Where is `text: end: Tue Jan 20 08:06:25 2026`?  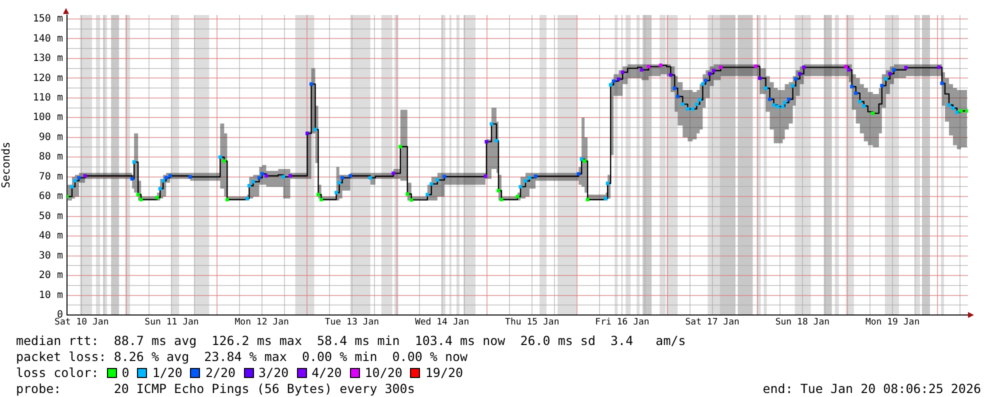 text: end: Tue Jan 20 08:06:25 2026 is located at coordinates (871, 389).